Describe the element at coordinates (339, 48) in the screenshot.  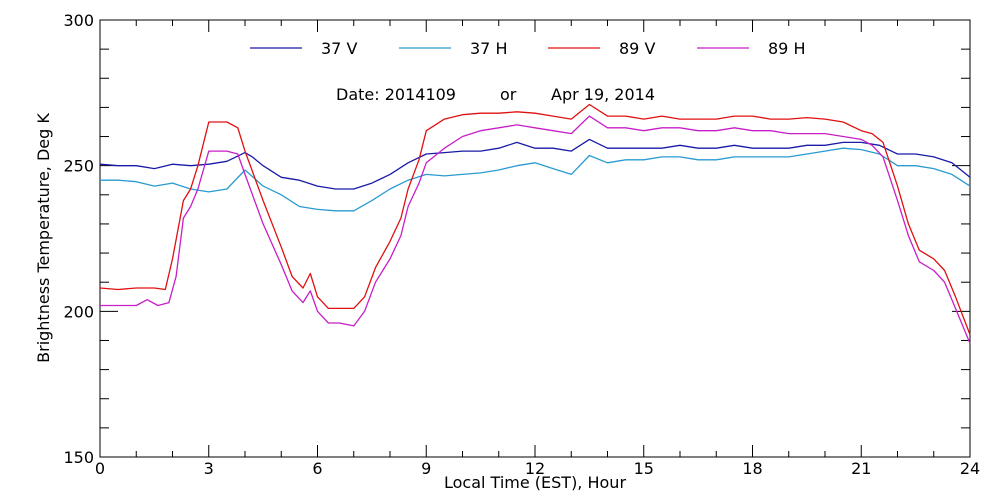
I see `legend-label: 37 V` at that location.